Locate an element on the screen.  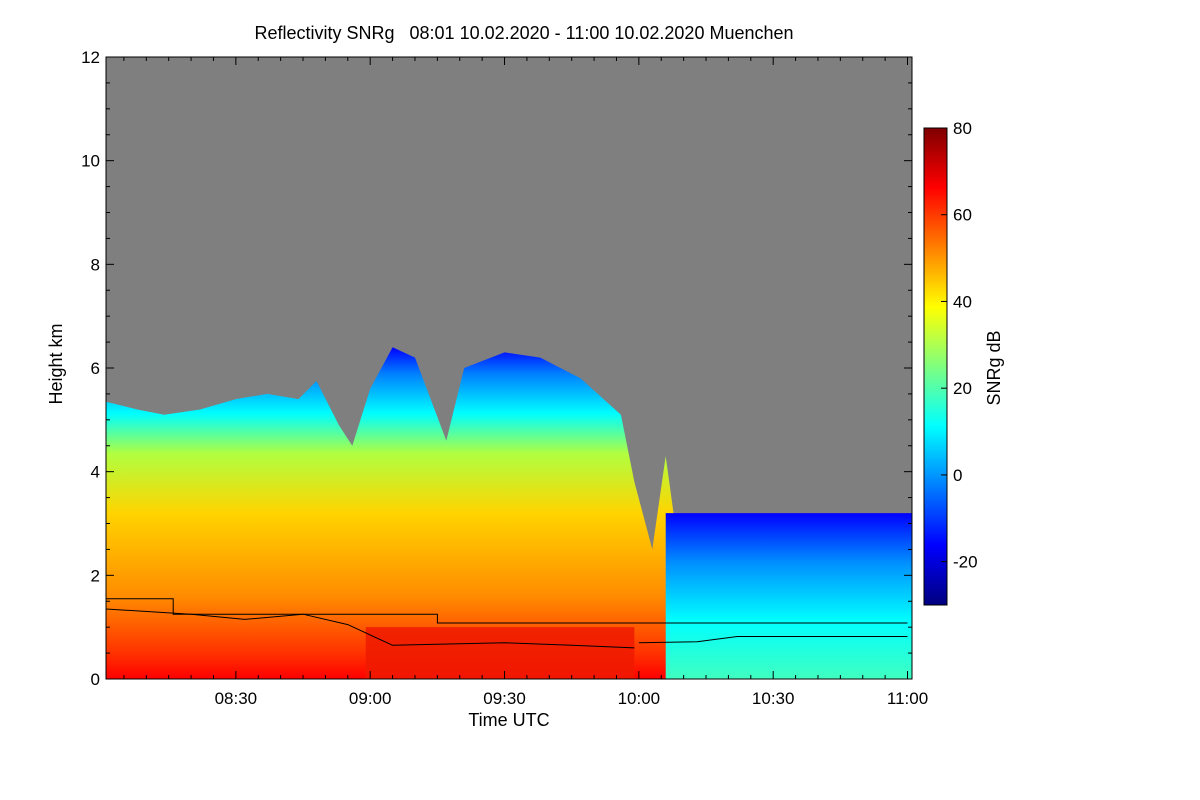
strong-echo-band is located at coordinates (500, 653).